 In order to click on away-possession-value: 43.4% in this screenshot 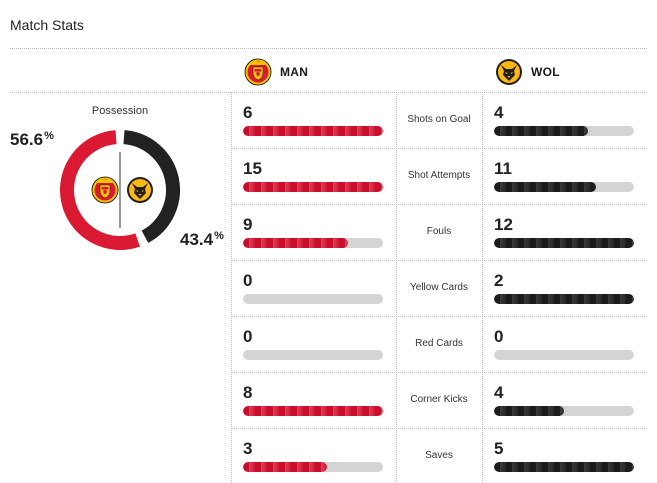, I will do `click(202, 240)`.